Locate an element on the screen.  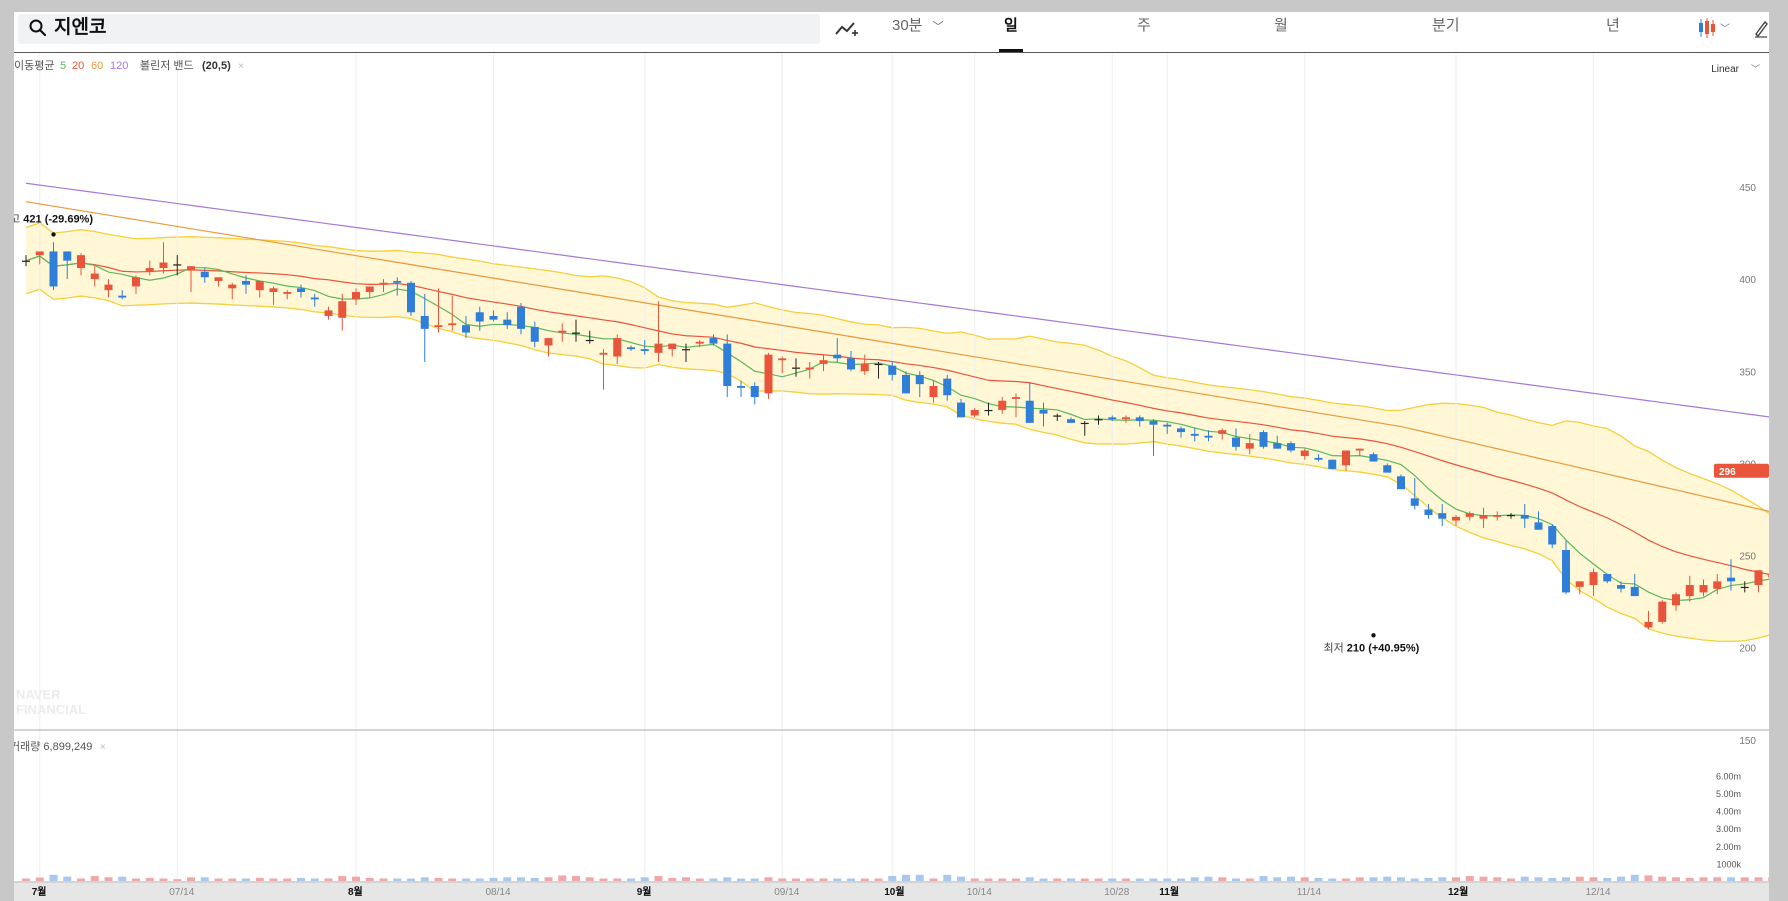
tab-week: 주 is located at coordinates (1144, 25).